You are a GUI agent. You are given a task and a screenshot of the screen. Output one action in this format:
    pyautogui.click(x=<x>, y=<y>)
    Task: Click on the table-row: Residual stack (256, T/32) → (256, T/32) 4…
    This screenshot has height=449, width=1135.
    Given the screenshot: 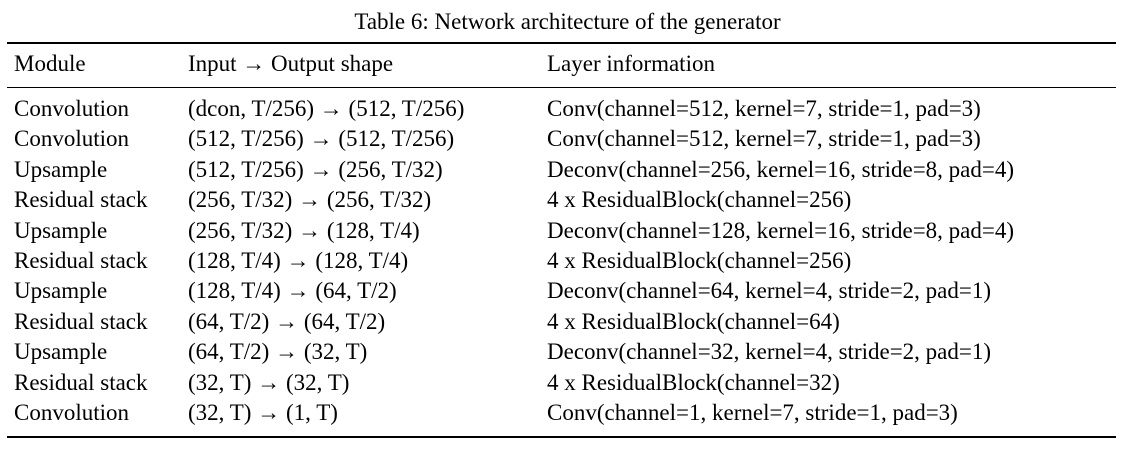 What is the action you would take?
    pyautogui.click(x=567, y=200)
    